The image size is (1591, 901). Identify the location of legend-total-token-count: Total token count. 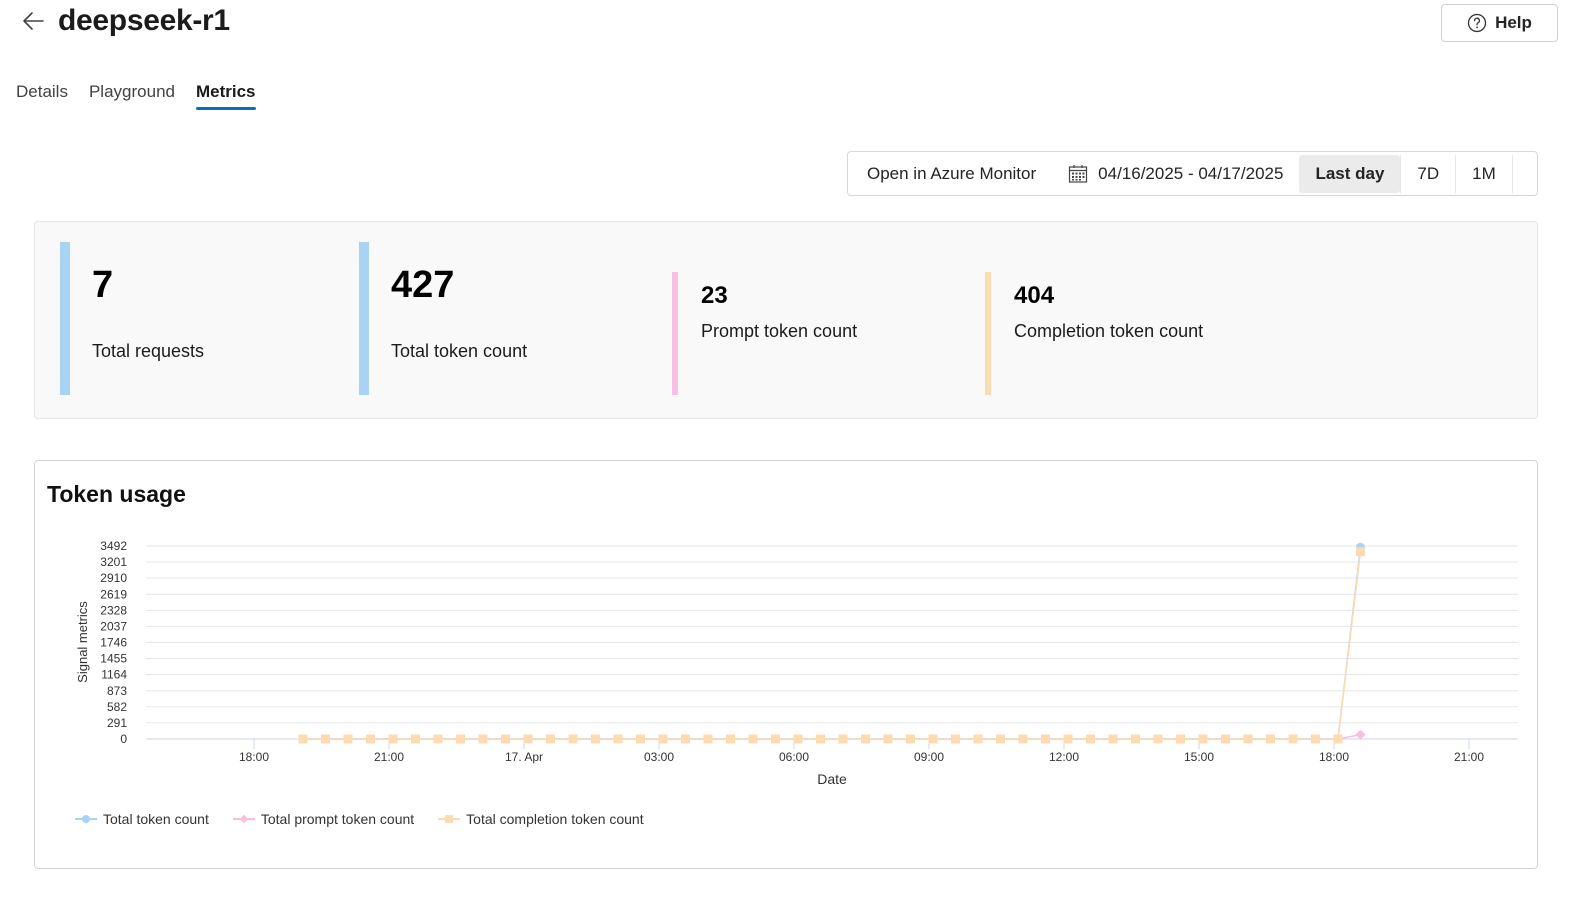
(142, 819).